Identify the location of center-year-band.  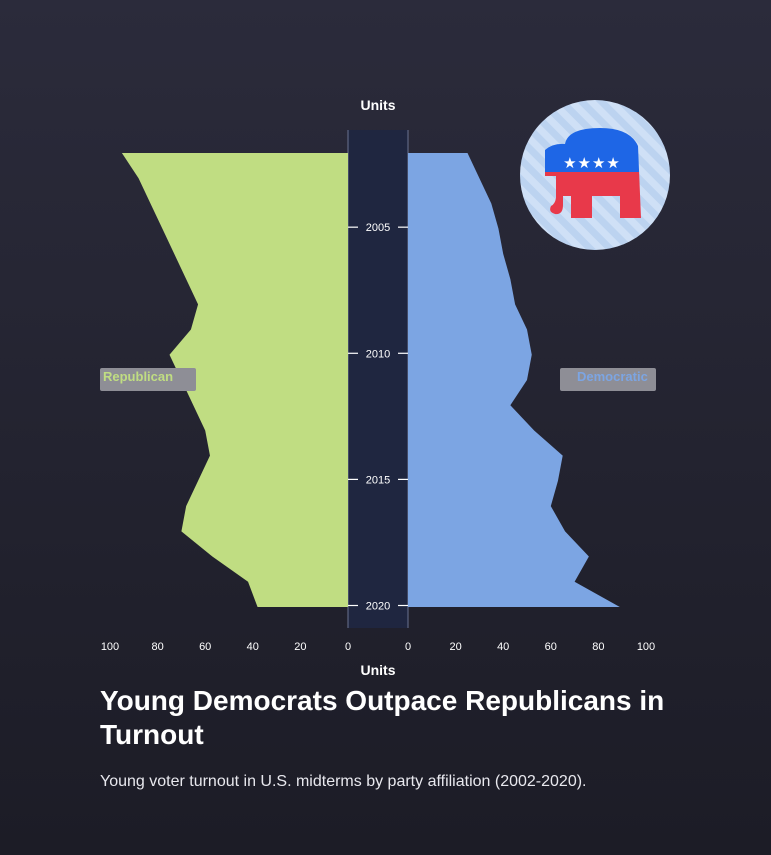
(378, 379).